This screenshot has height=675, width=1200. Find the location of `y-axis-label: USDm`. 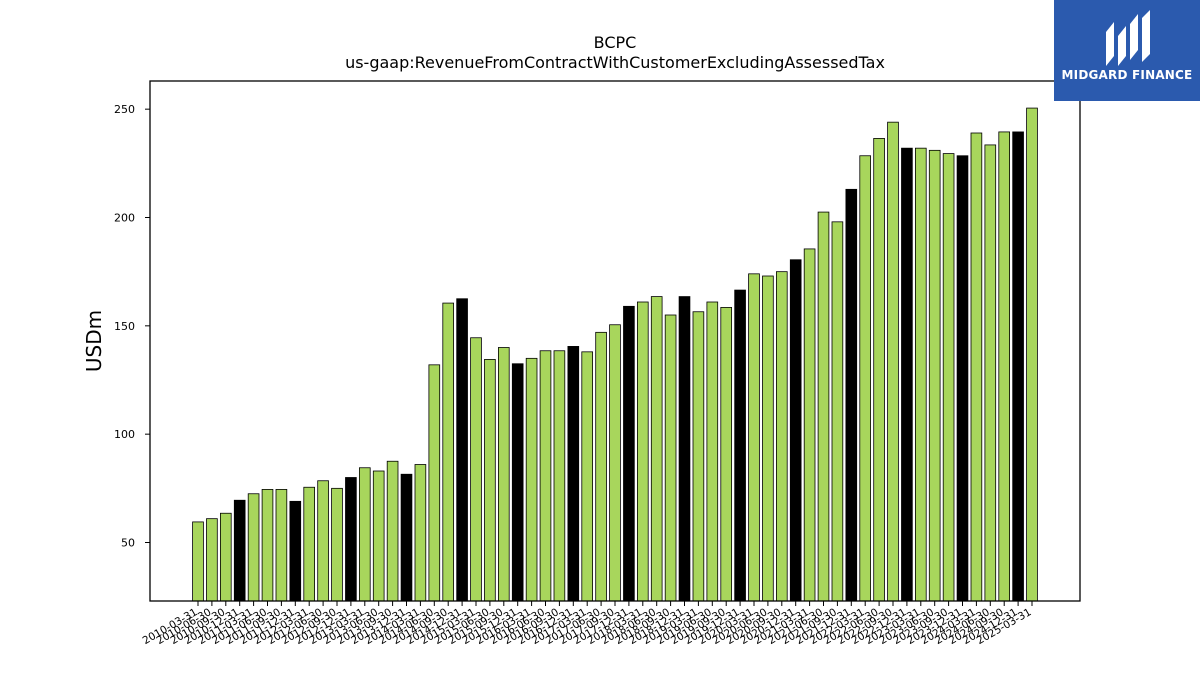

y-axis-label: USDm is located at coordinates (94, 341).